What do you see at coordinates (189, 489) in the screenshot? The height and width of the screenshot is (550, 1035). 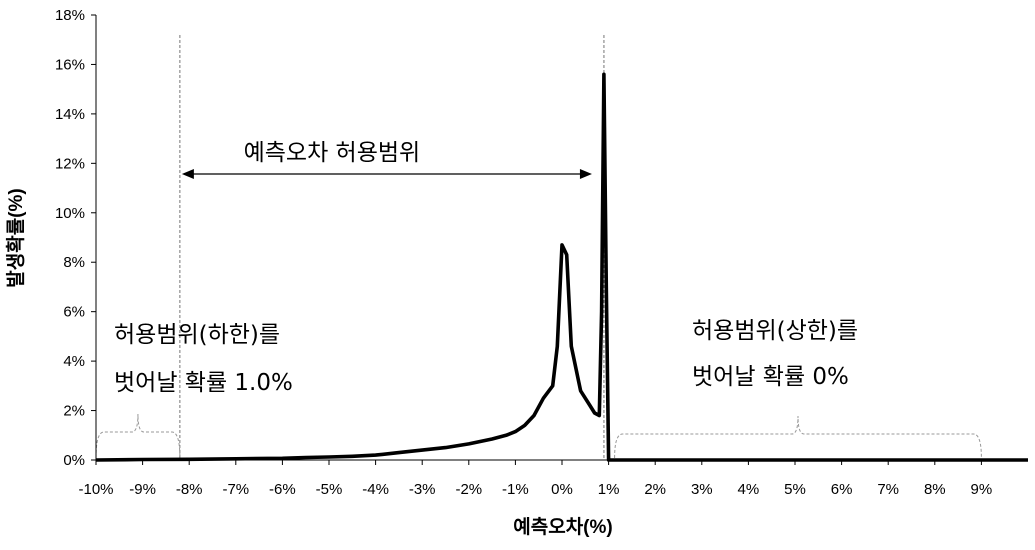 I see `x-tick-label: -8%` at bounding box center [189, 489].